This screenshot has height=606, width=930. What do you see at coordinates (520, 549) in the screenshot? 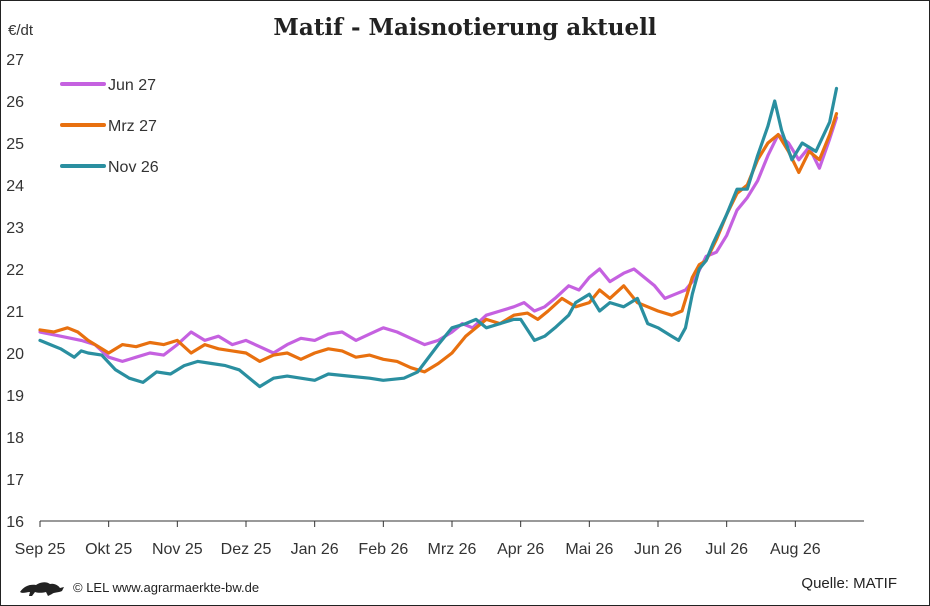
I see `x-tick-label: Apr 26` at bounding box center [520, 549].